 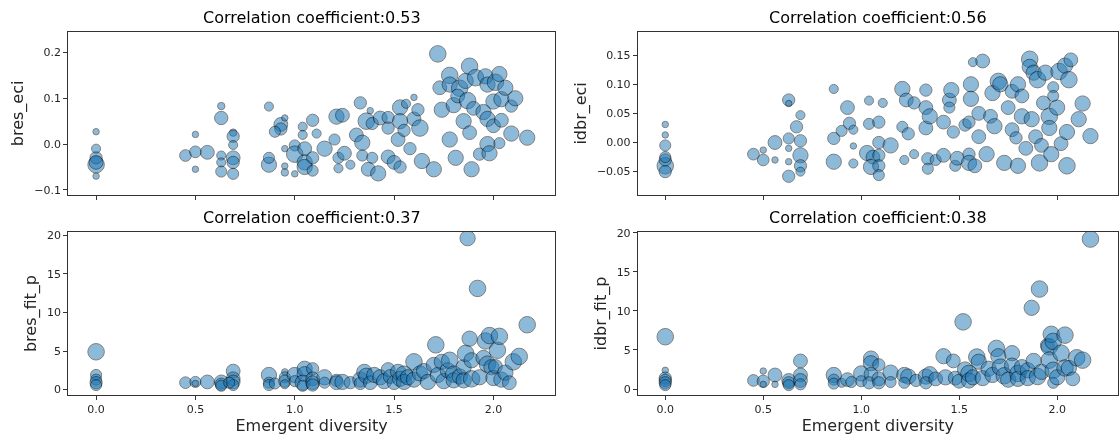 What do you see at coordinates (312, 17) in the screenshot?
I see `chart-title: Correlation coefficient:0.53` at bounding box center [312, 17].